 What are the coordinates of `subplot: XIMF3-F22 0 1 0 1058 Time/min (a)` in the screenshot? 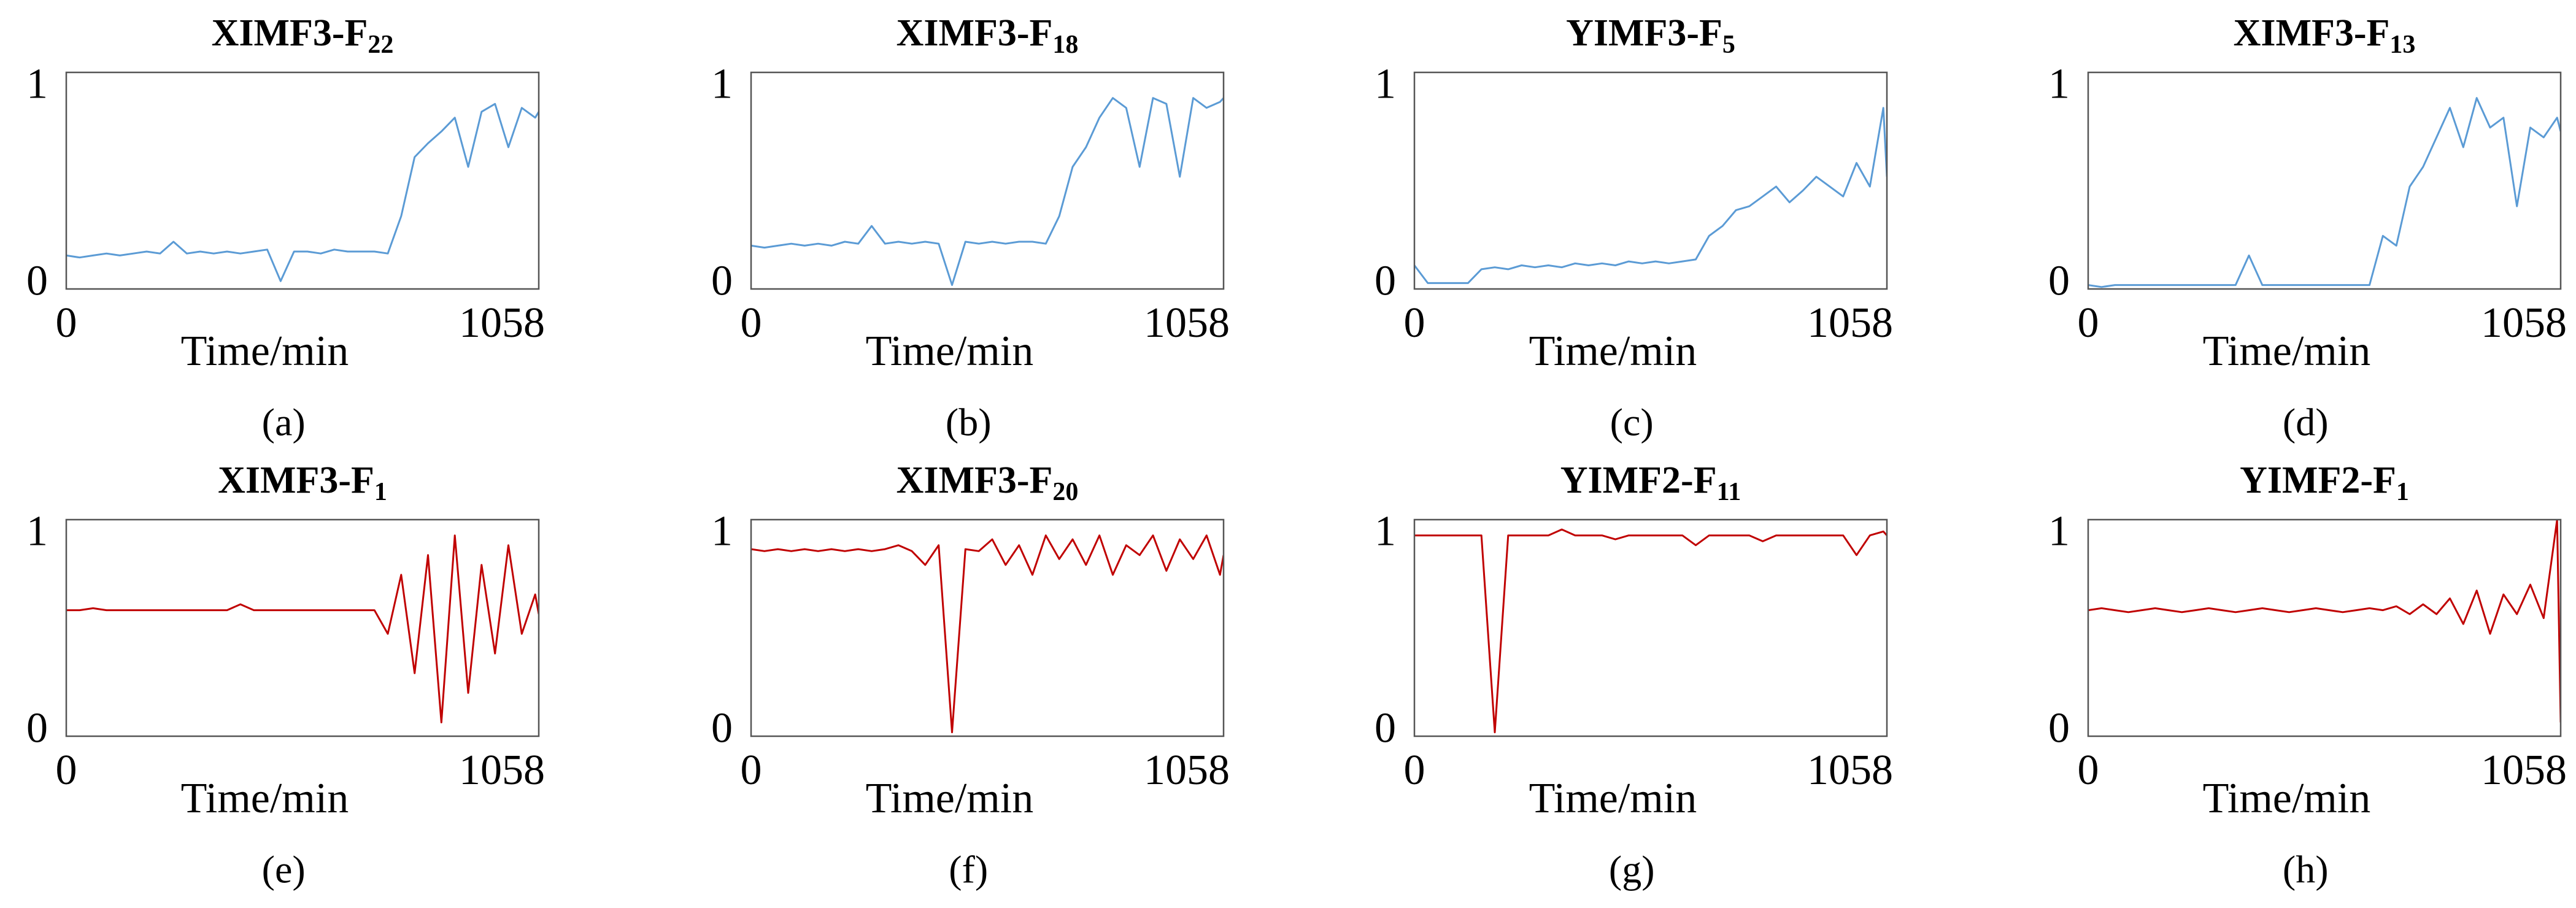 It's located at (285, 228).